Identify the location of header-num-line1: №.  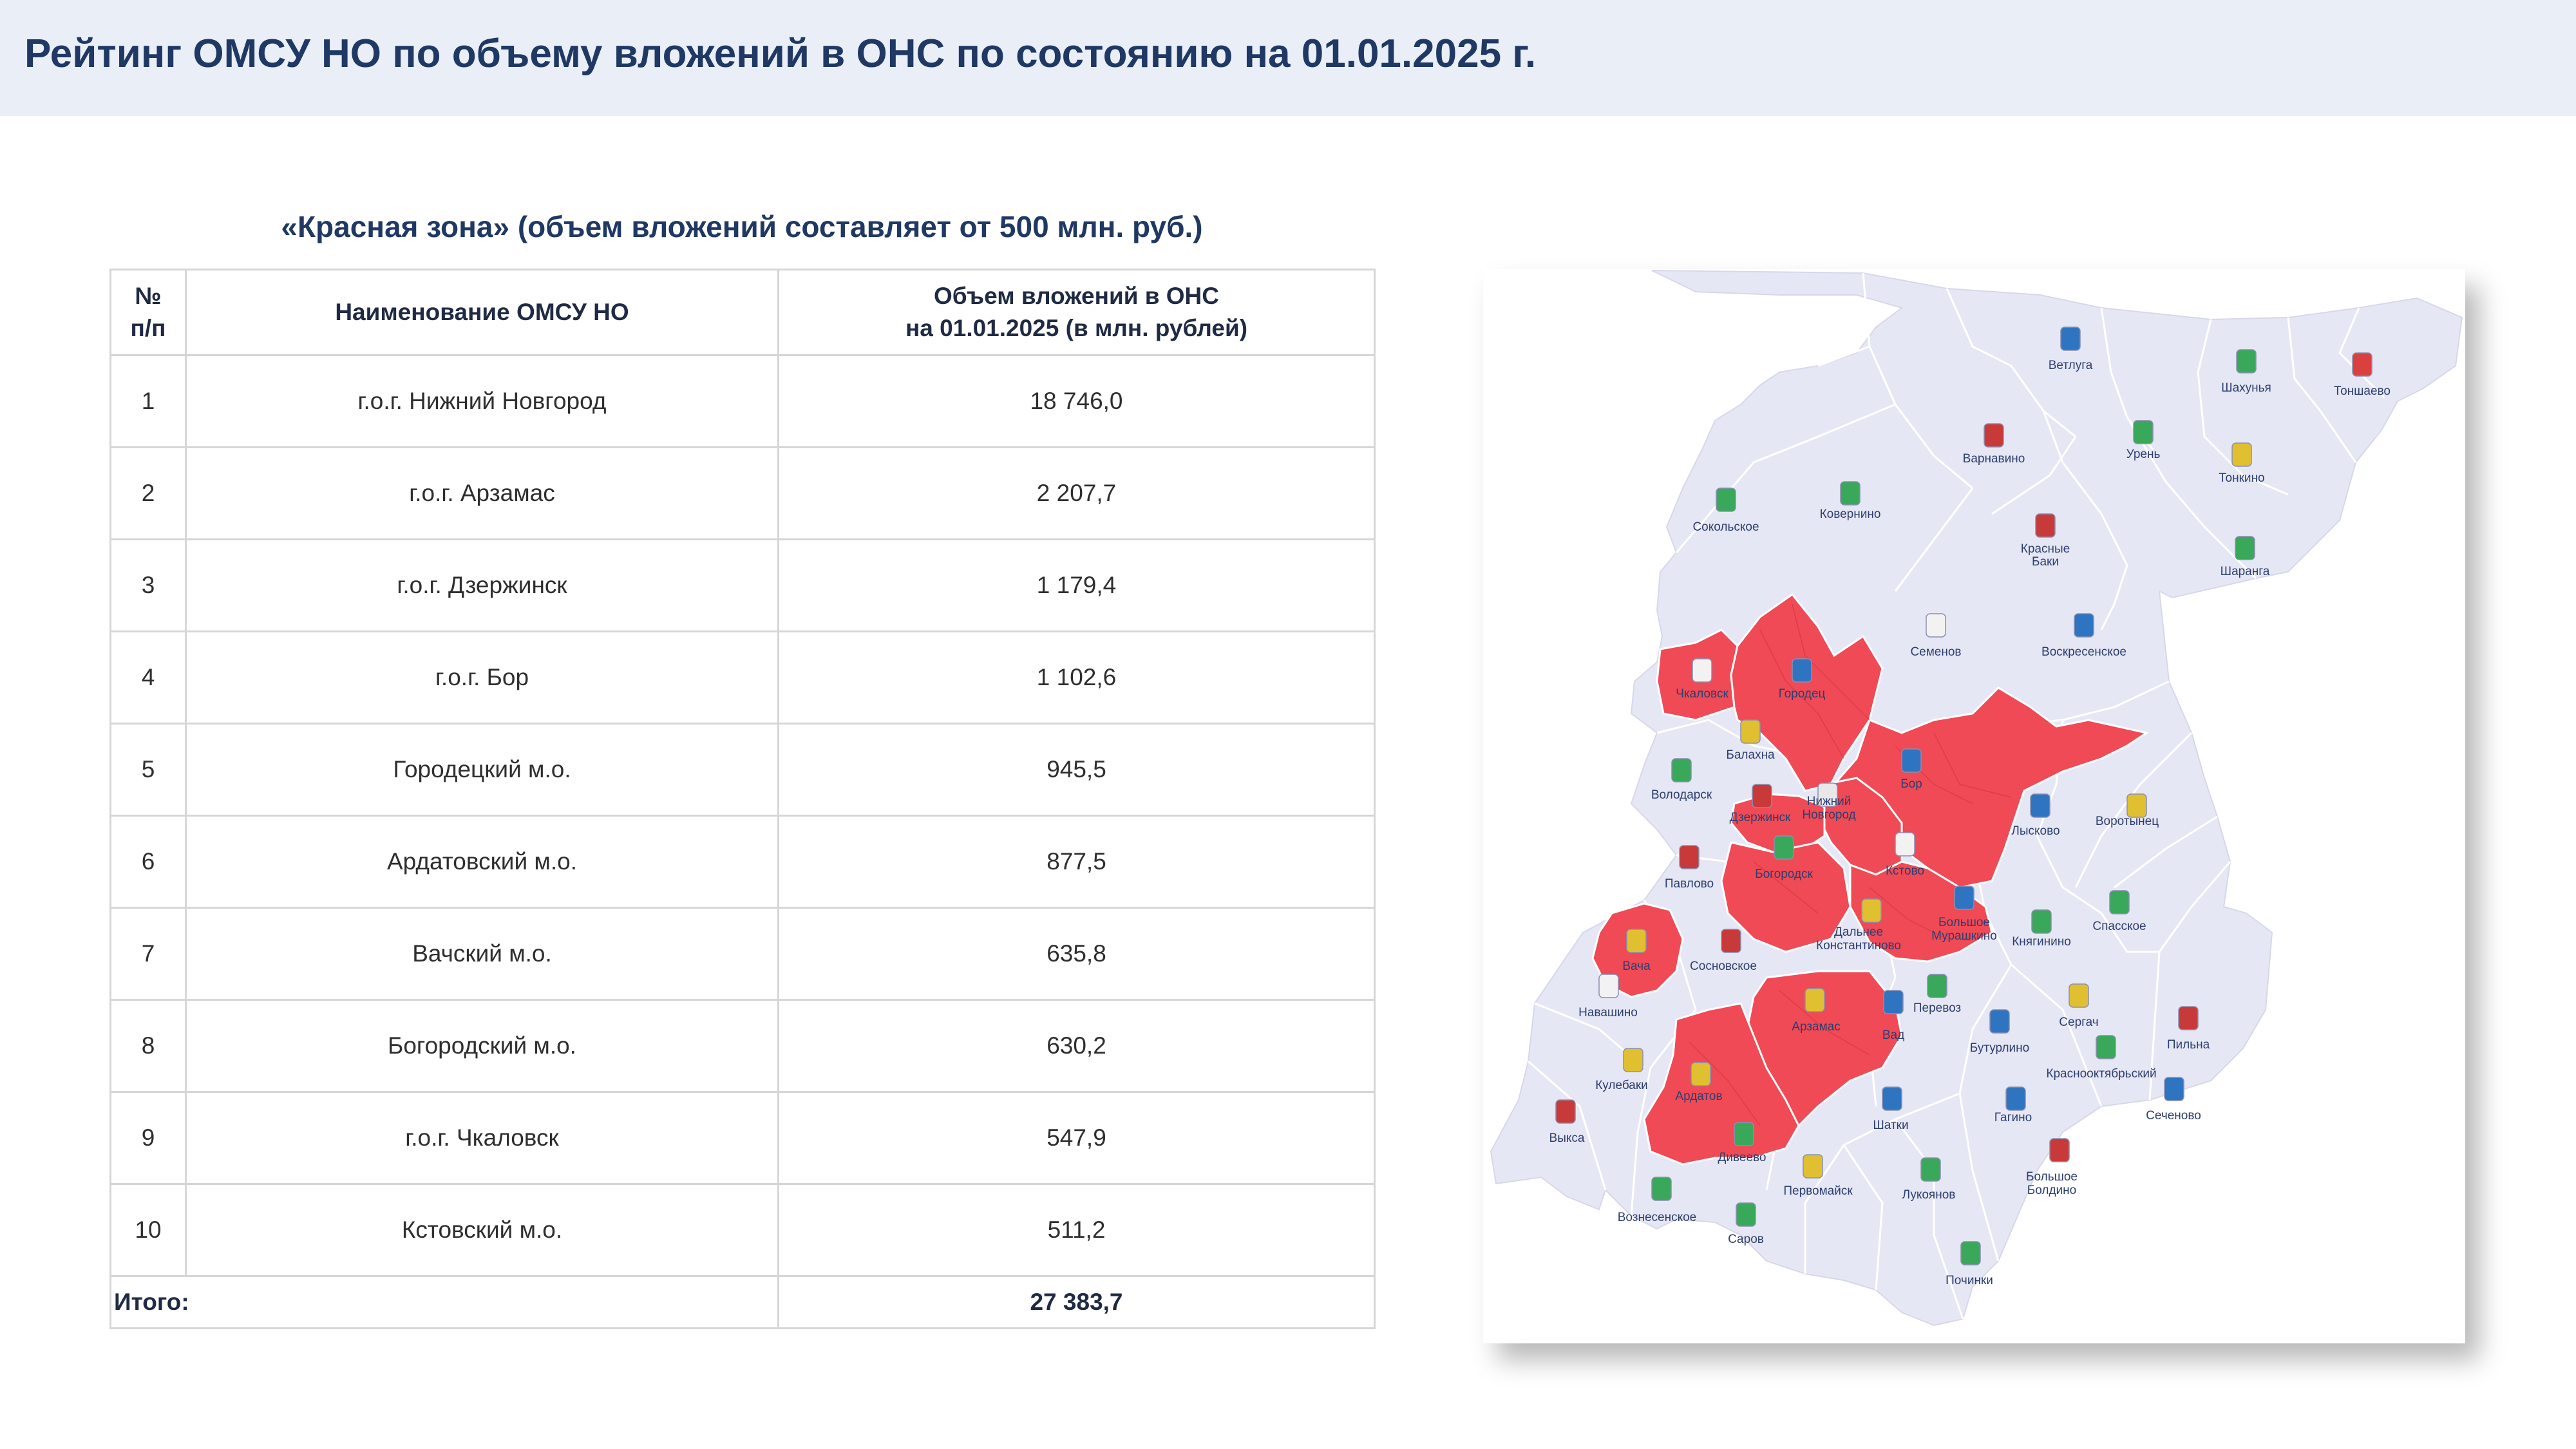
(148, 296).